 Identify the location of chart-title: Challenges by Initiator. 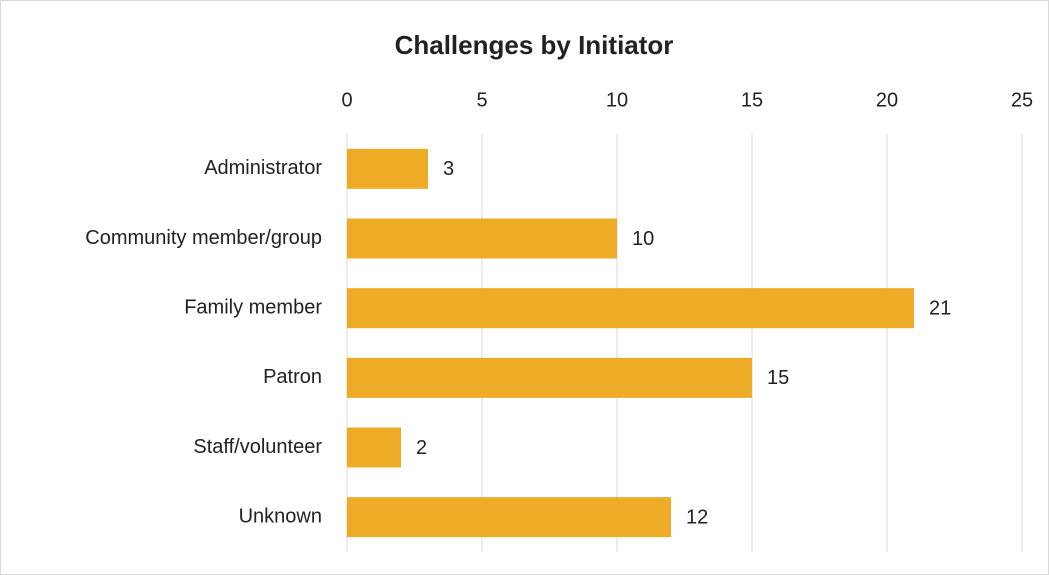
(534, 45).